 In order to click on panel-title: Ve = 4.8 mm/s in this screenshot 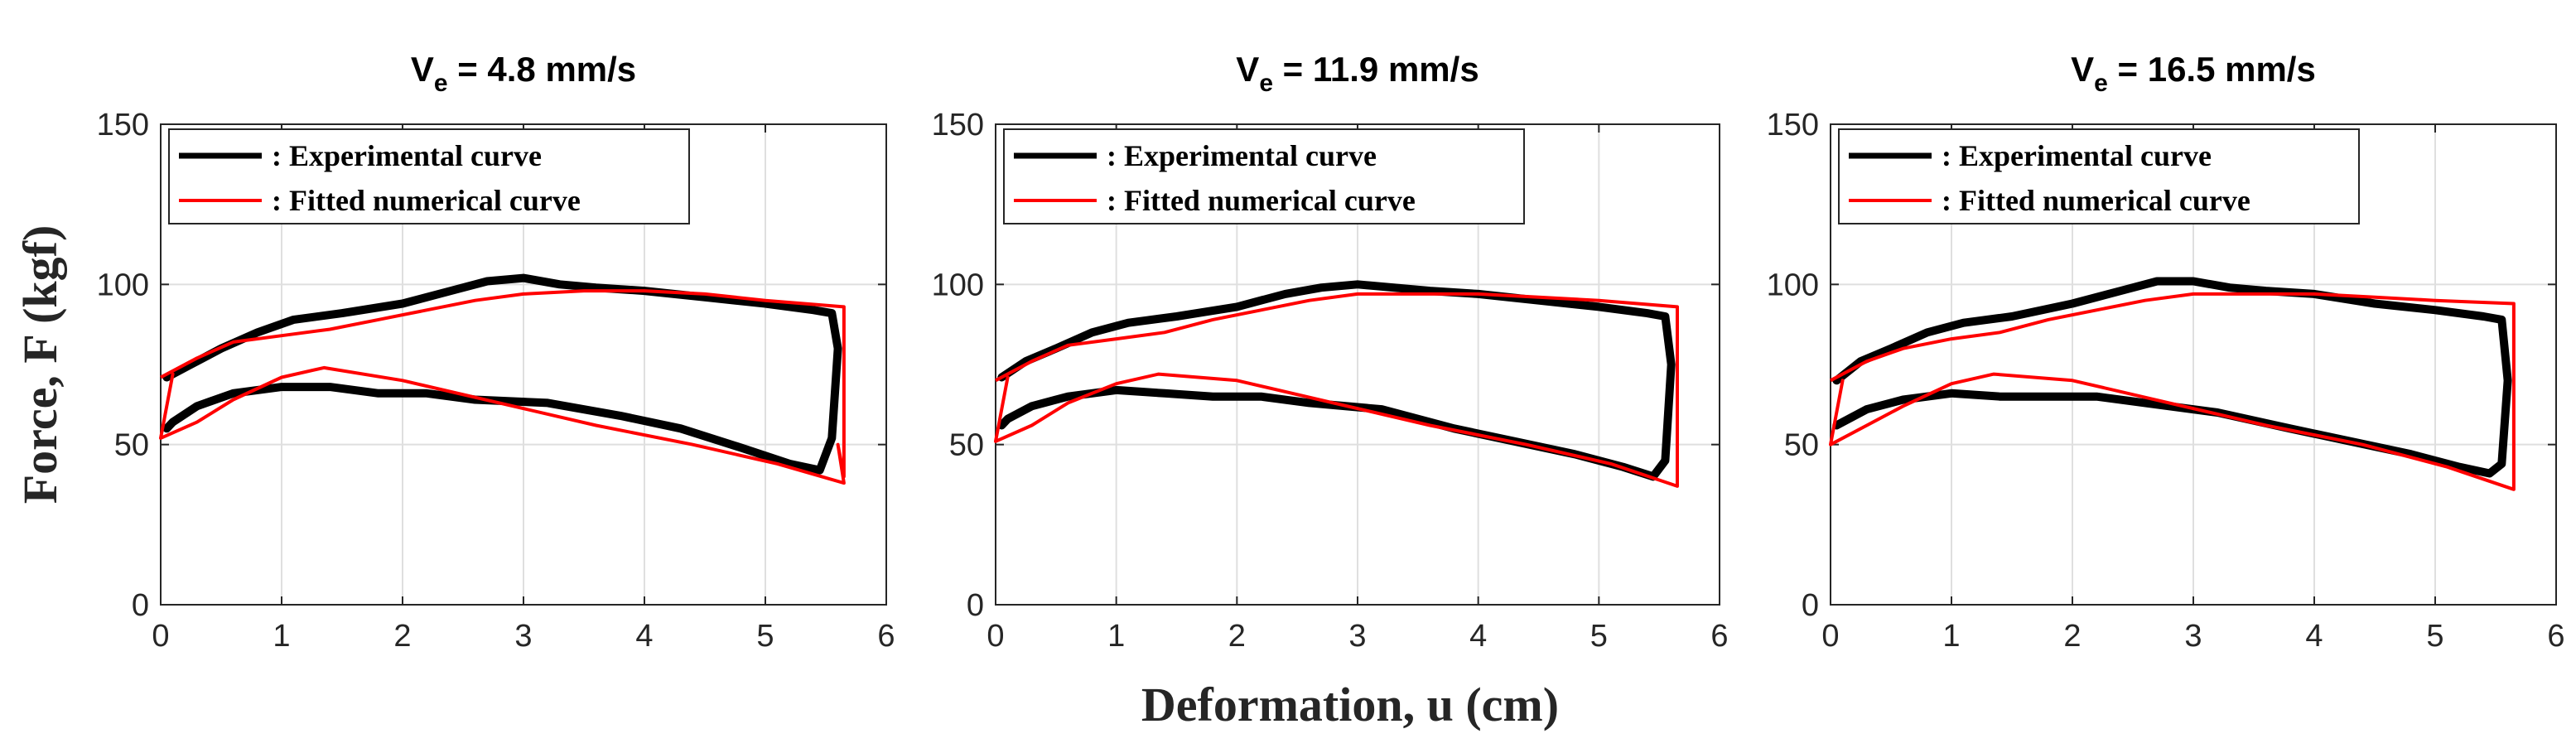, I will do `click(523, 74)`.